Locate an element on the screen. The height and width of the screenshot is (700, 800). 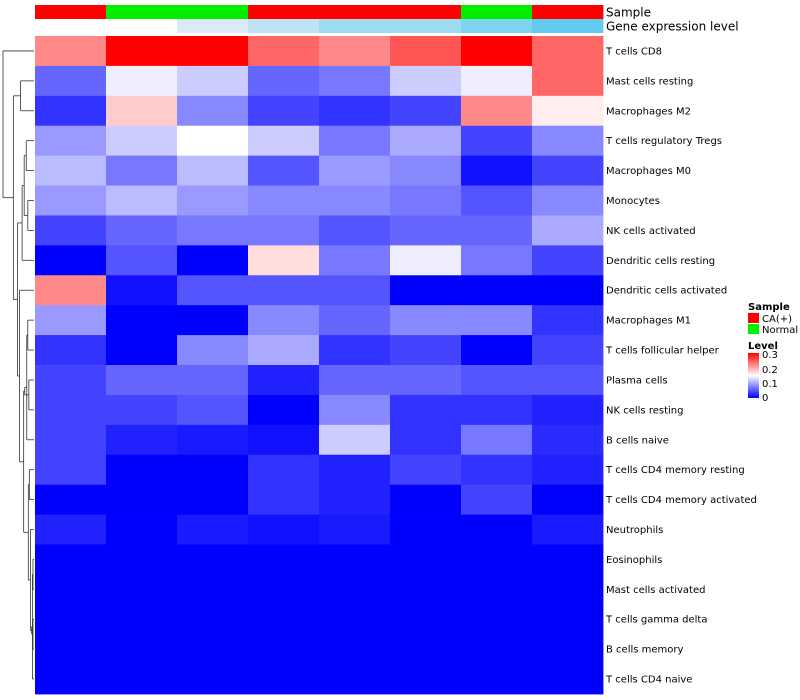
legend-level-tick-0.1: 0.1 is located at coordinates (770, 384).